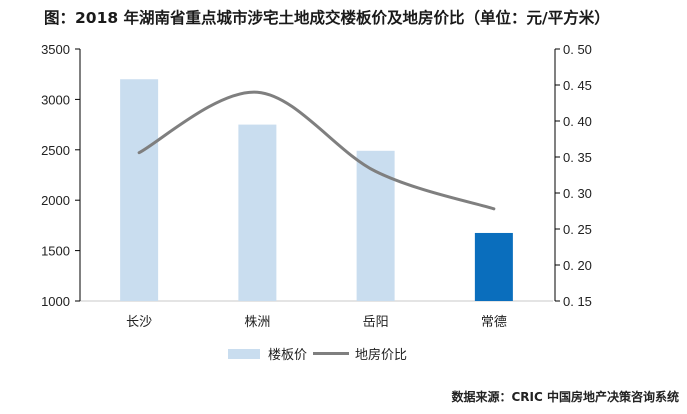 Image resolution: width=687 pixels, height=414 pixels. Describe the element at coordinates (381, 355) in the screenshot. I see `legend-line-label: 地房价比` at that location.